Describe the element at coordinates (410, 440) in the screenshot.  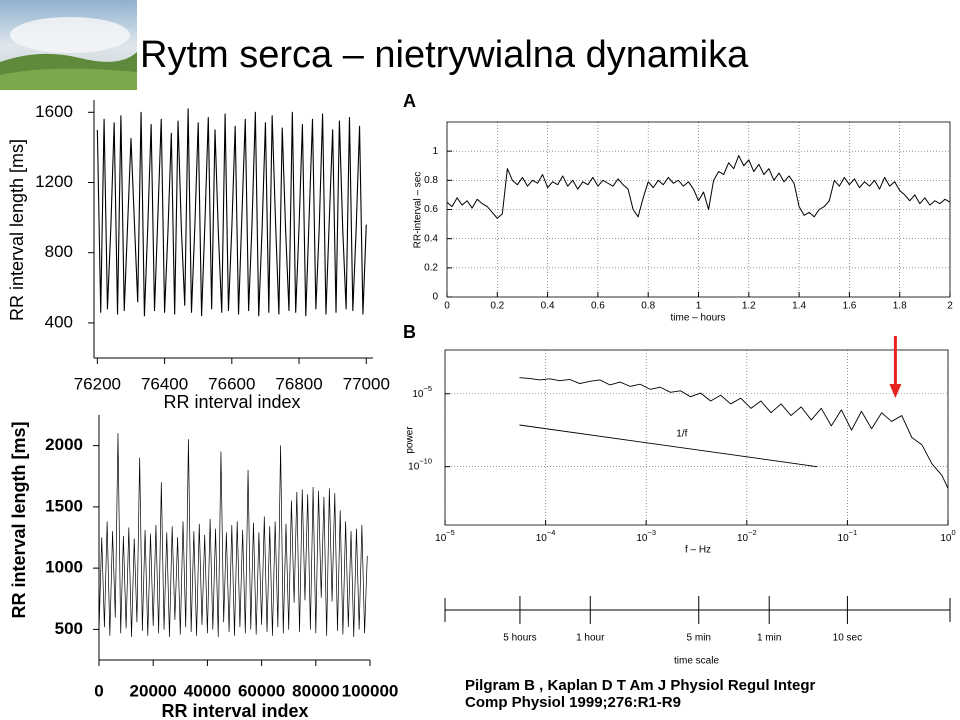
I see `y-axis-label: power` at that location.